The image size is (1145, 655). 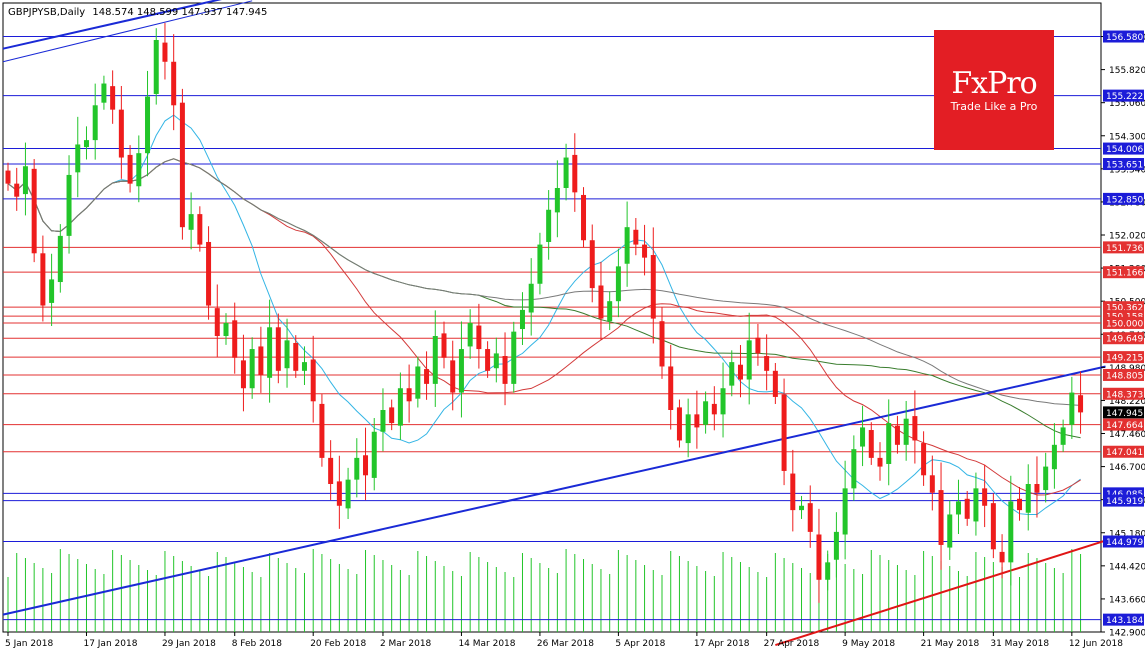 What do you see at coordinates (792, 644) in the screenshot?
I see `x-tick-label: 27 Apr 2018` at bounding box center [792, 644].